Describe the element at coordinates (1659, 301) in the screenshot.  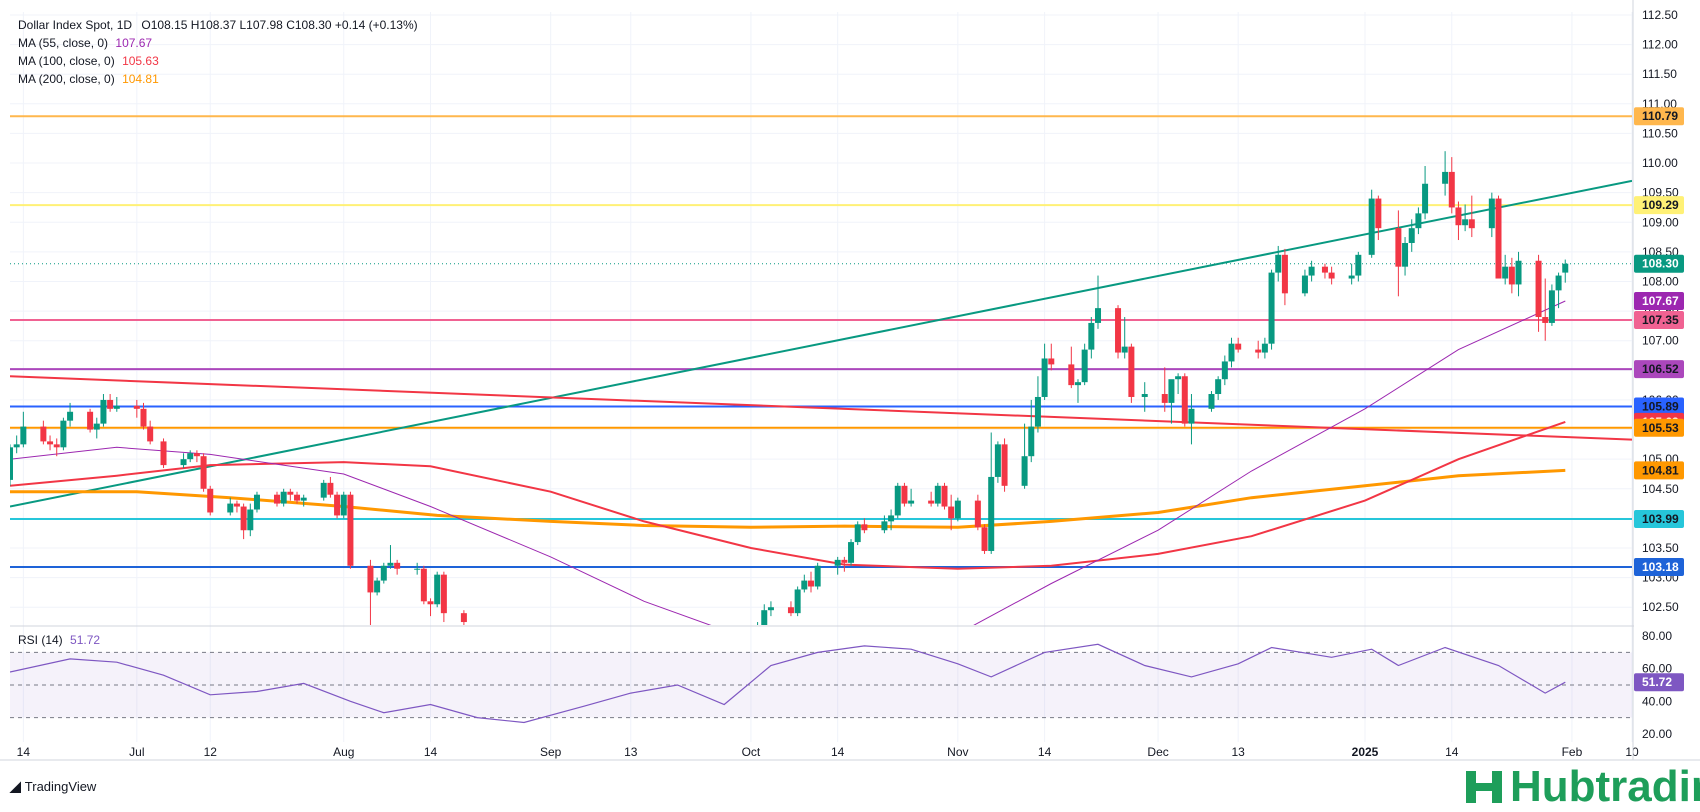
I see `level-tag-107.67` at that location.